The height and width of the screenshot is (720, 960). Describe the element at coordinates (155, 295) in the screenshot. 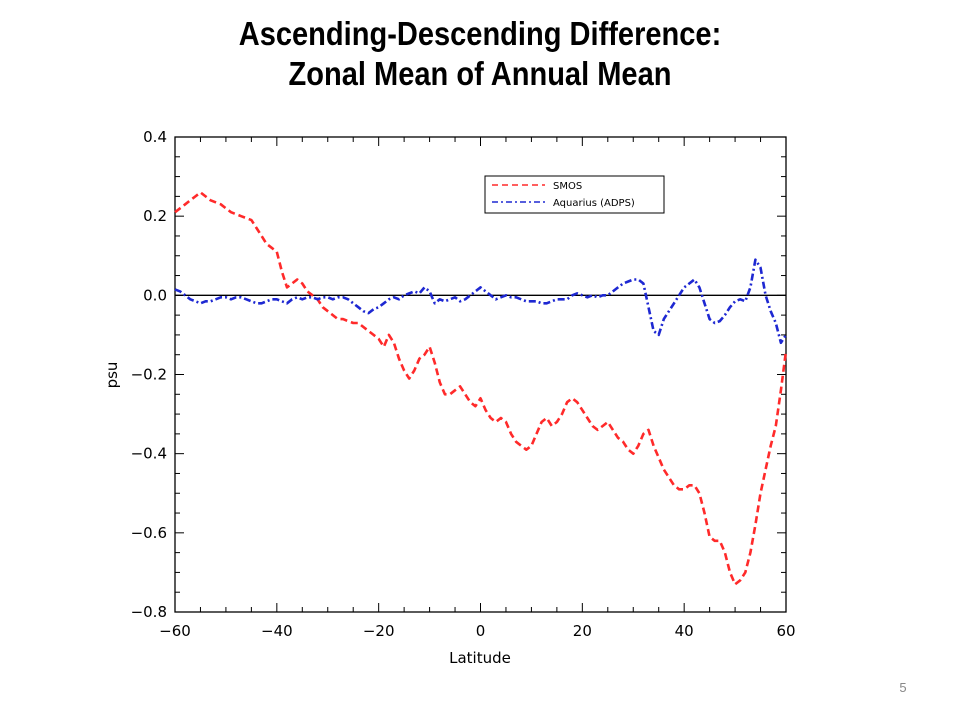

I see `y-tick-label: 0.0` at that location.